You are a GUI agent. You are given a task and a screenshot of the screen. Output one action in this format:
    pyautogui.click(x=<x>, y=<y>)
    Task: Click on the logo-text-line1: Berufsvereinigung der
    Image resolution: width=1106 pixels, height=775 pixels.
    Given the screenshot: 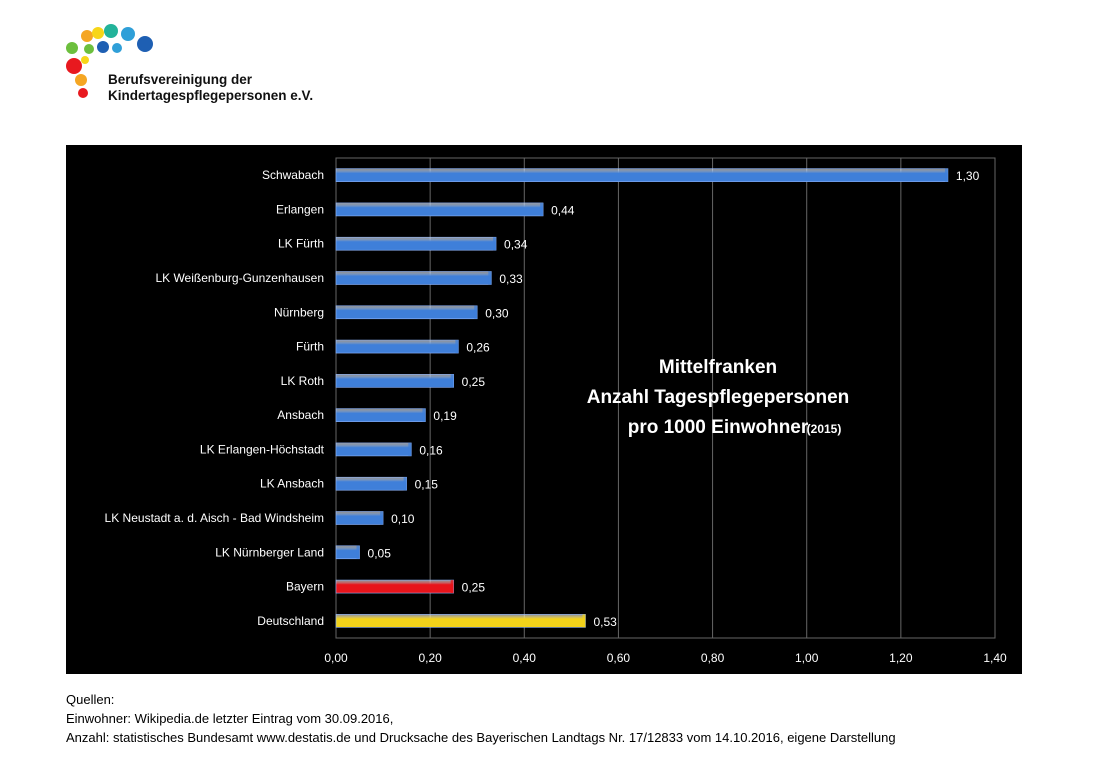 What is the action you would take?
    pyautogui.click(x=180, y=79)
    